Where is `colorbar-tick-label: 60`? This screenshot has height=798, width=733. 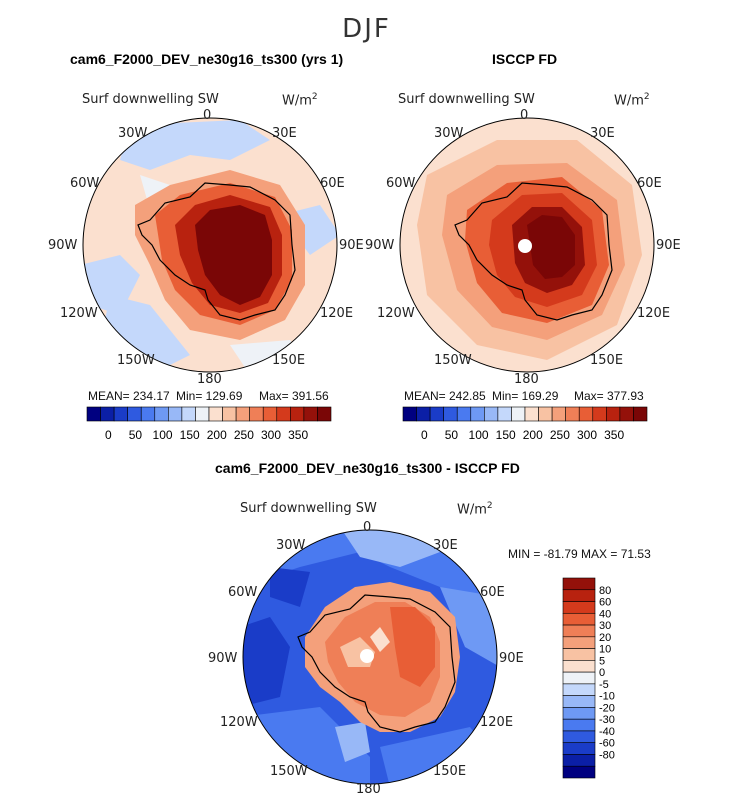
colorbar-tick-label: 60 is located at coordinates (605, 603).